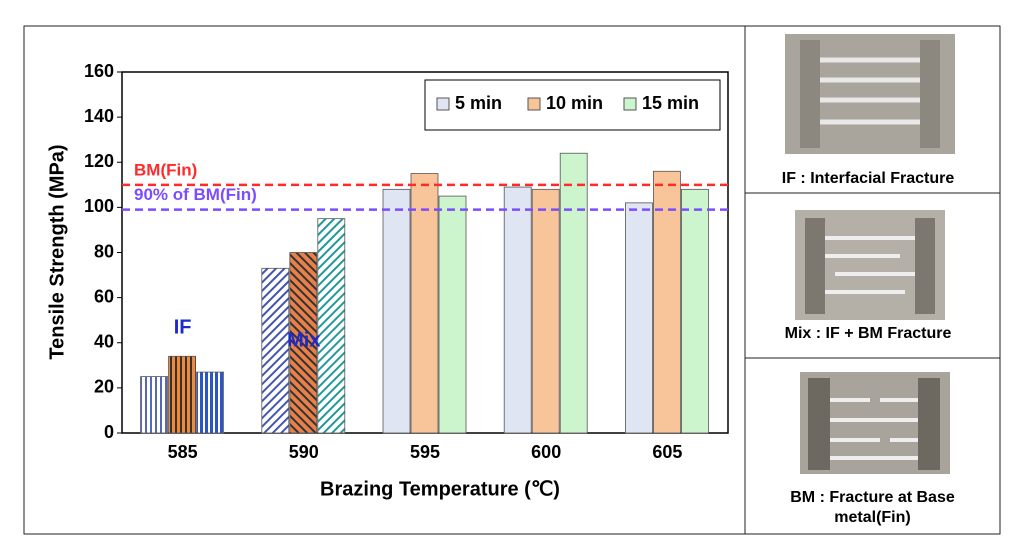  Describe the element at coordinates (440, 489) in the screenshot. I see `x-axis-label: Brazing Temperature (℃)` at that location.